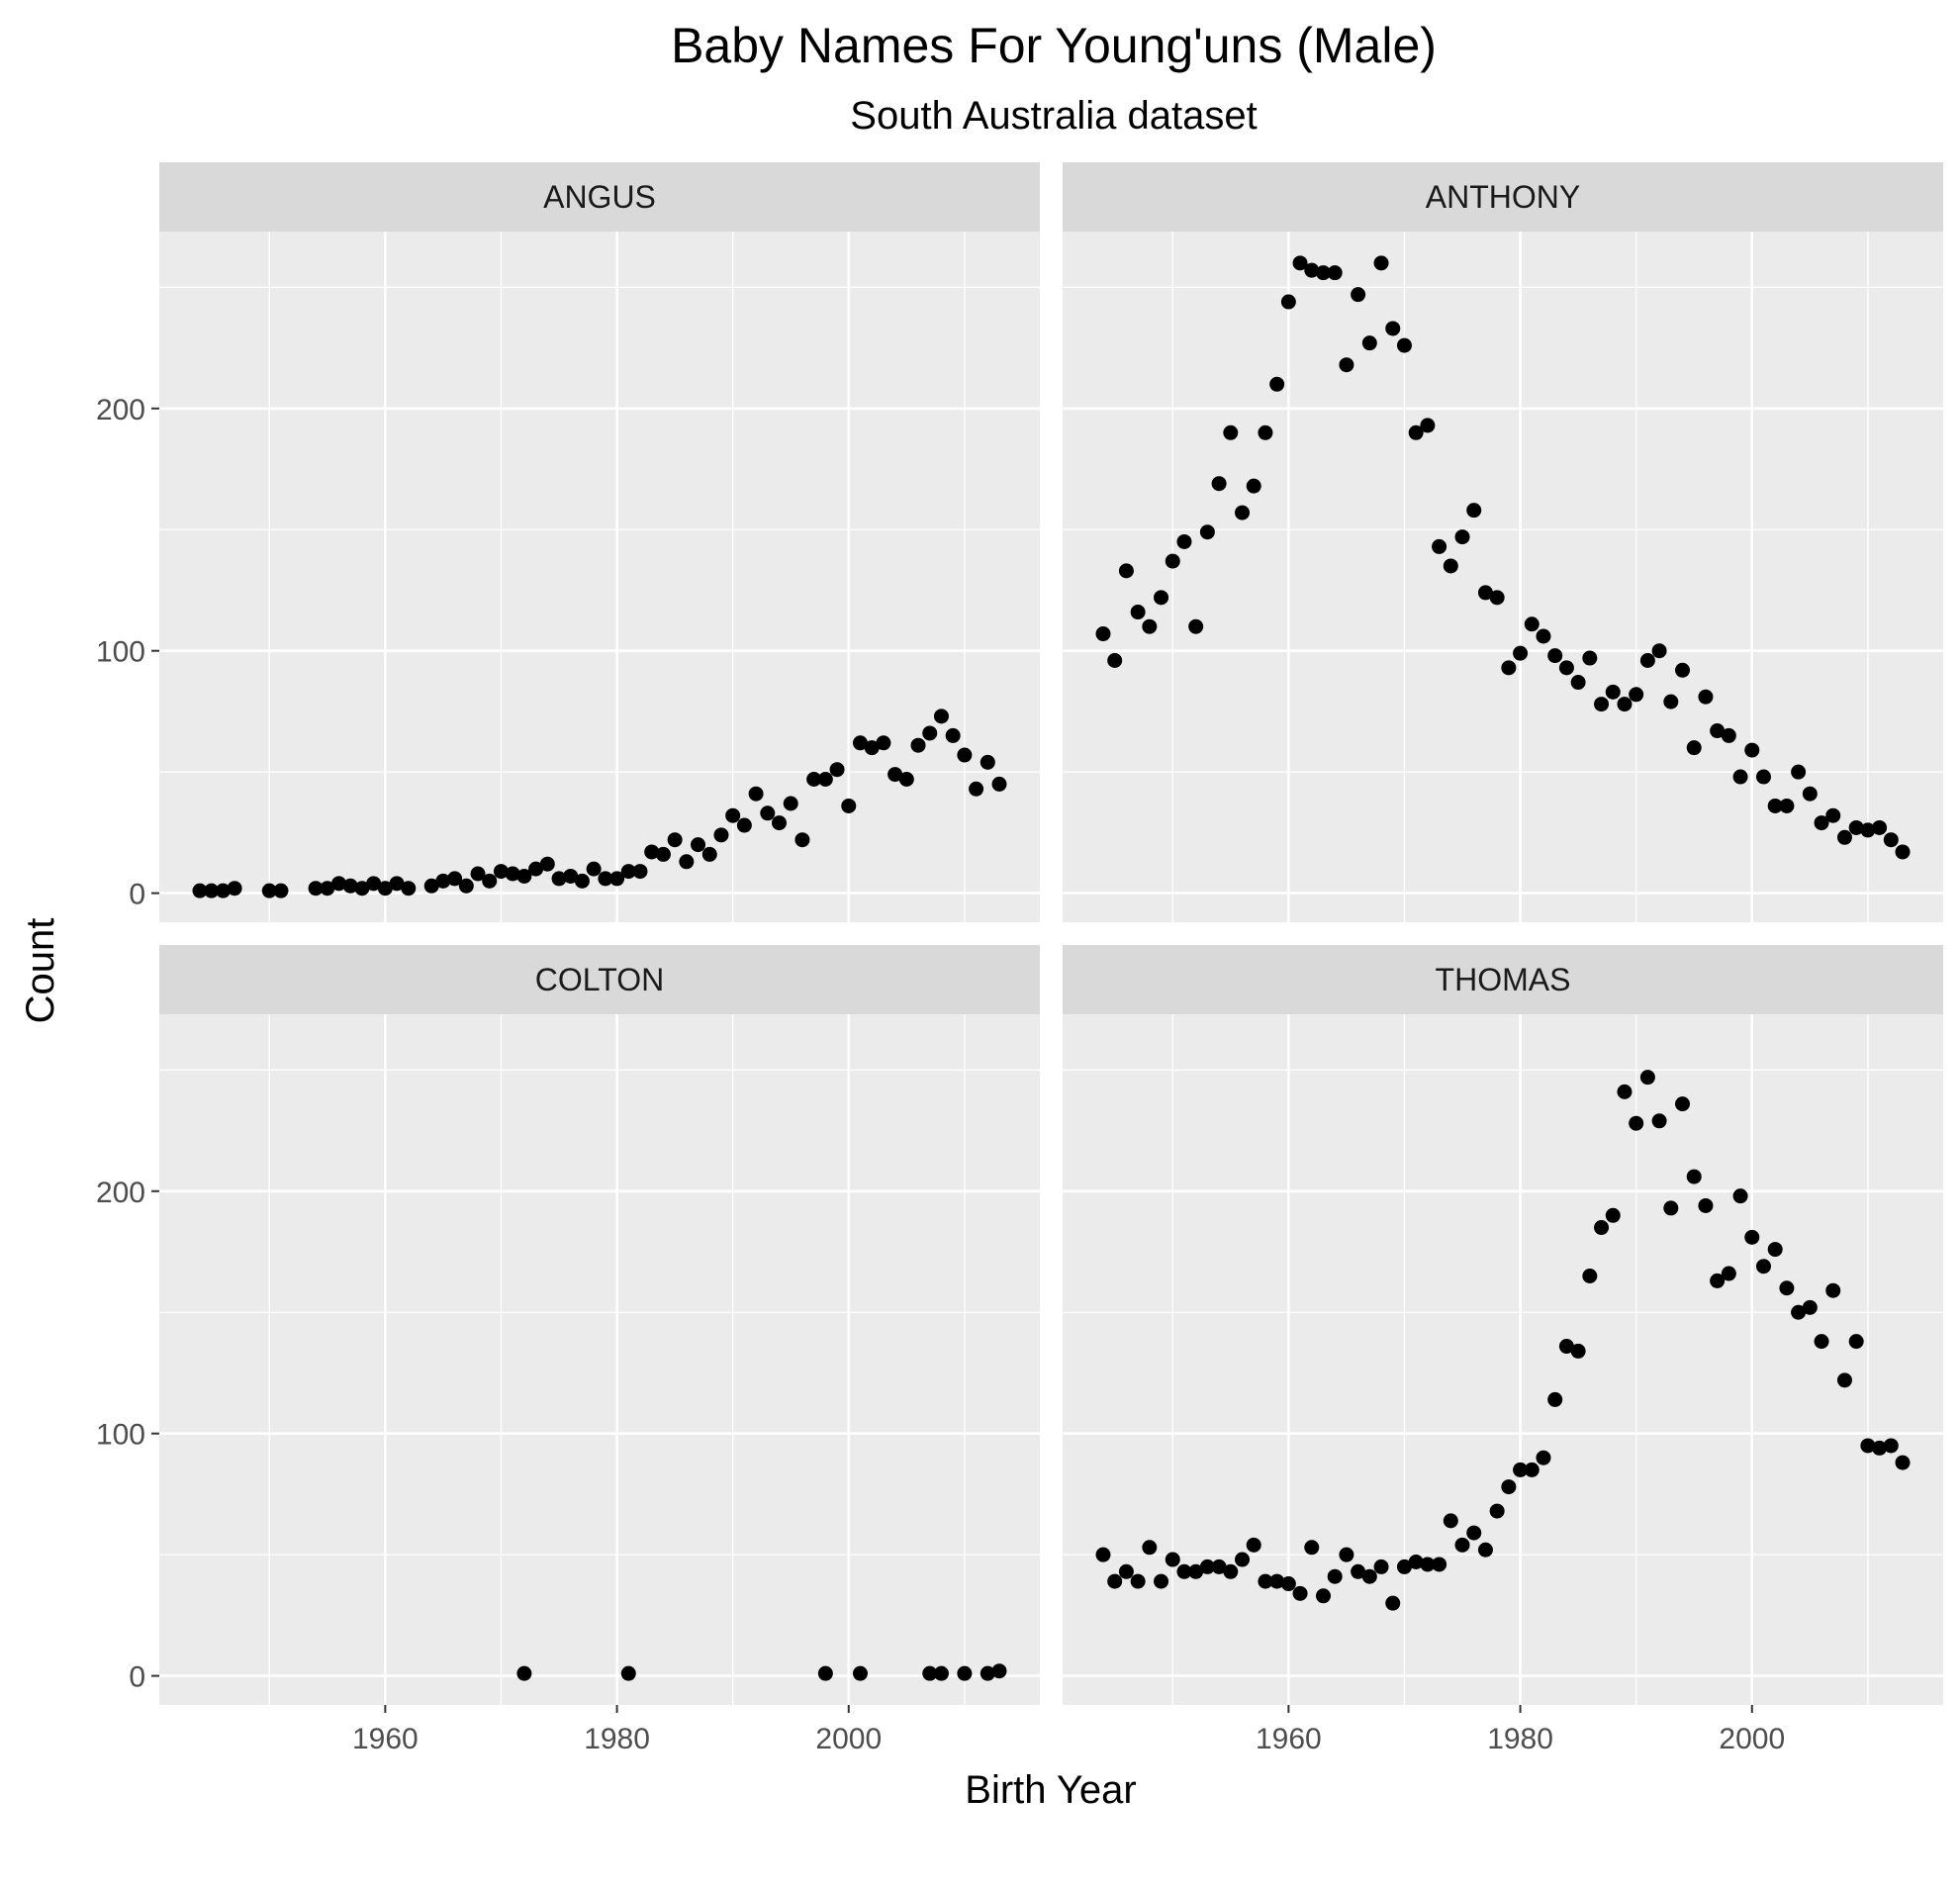 The height and width of the screenshot is (1889, 1960). I want to click on facet-strip-label: ANTHONY, so click(1503, 197).